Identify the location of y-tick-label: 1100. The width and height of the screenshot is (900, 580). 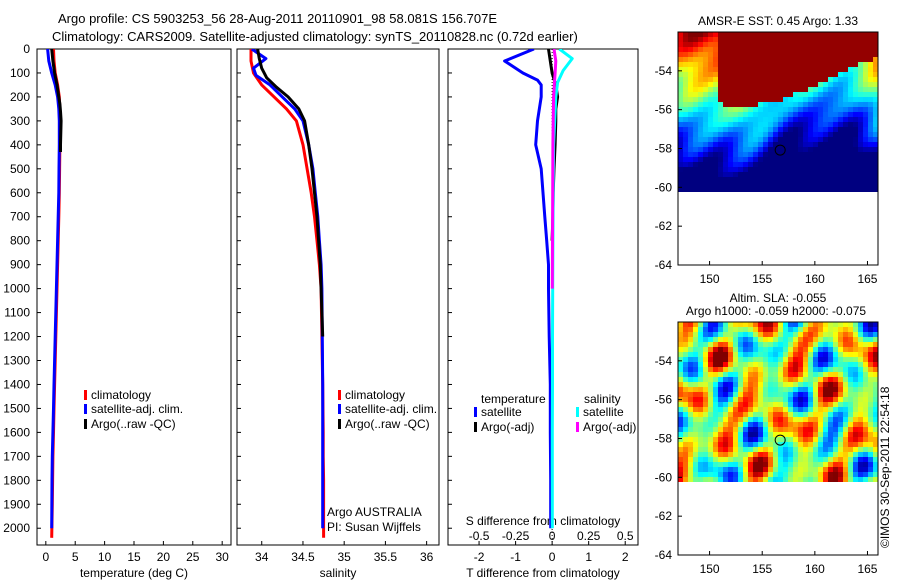
(17, 313).